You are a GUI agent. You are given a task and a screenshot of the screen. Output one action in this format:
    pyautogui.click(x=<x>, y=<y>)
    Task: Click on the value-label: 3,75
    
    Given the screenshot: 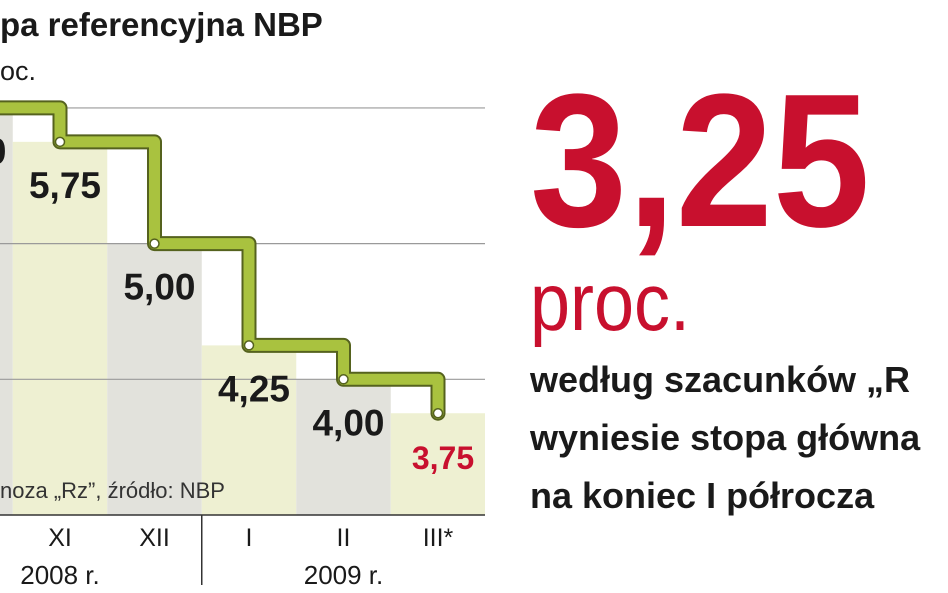 What is the action you would take?
    pyautogui.click(x=443, y=458)
    